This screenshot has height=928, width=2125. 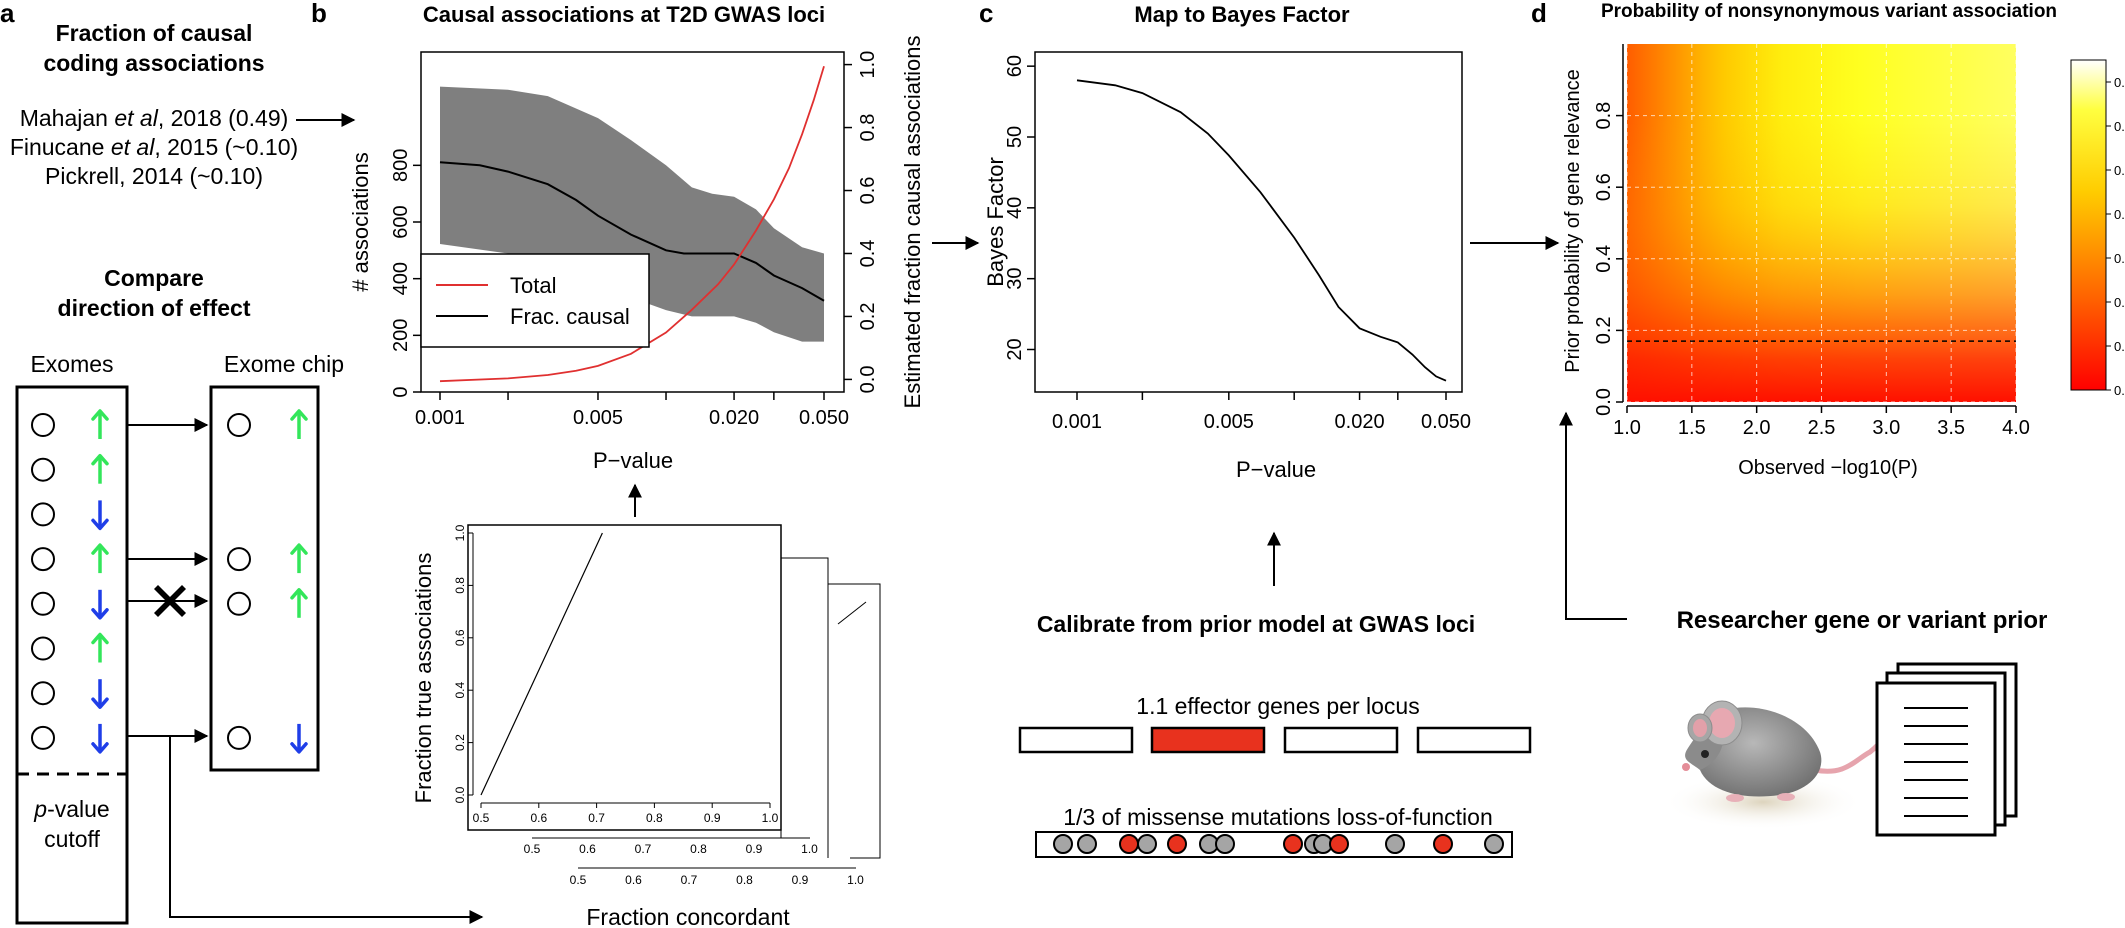 I want to click on y-tick-label: 0.0, so click(x=1604, y=402).